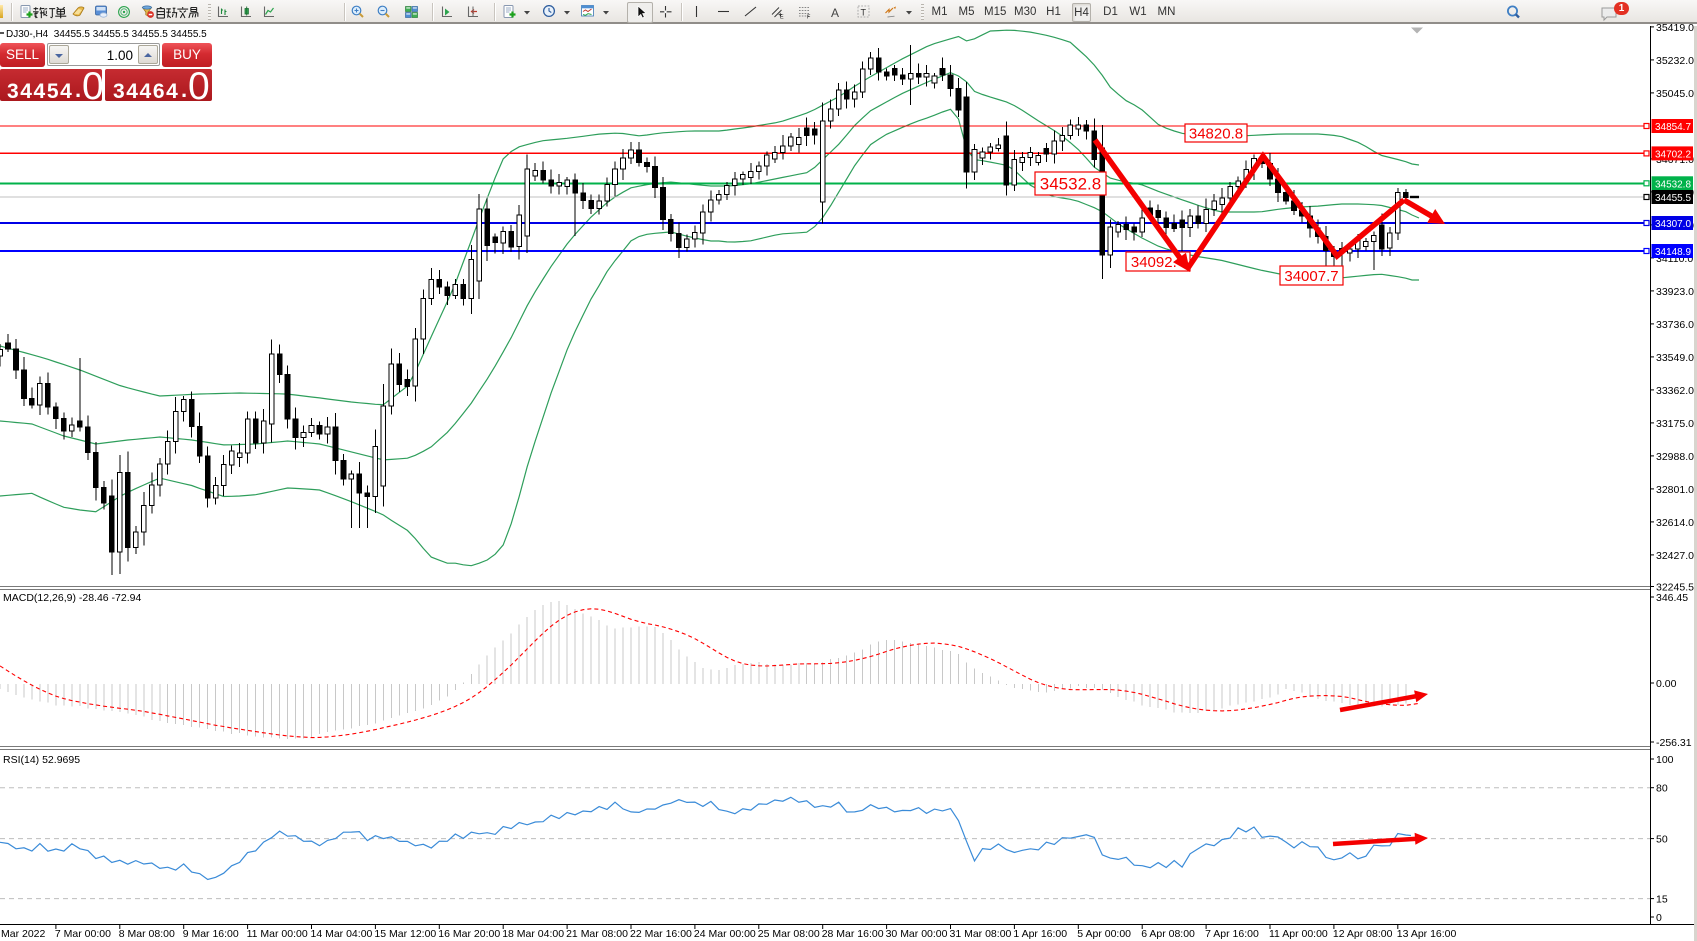  I want to click on svg-text: 34854.7, so click(1673, 127).